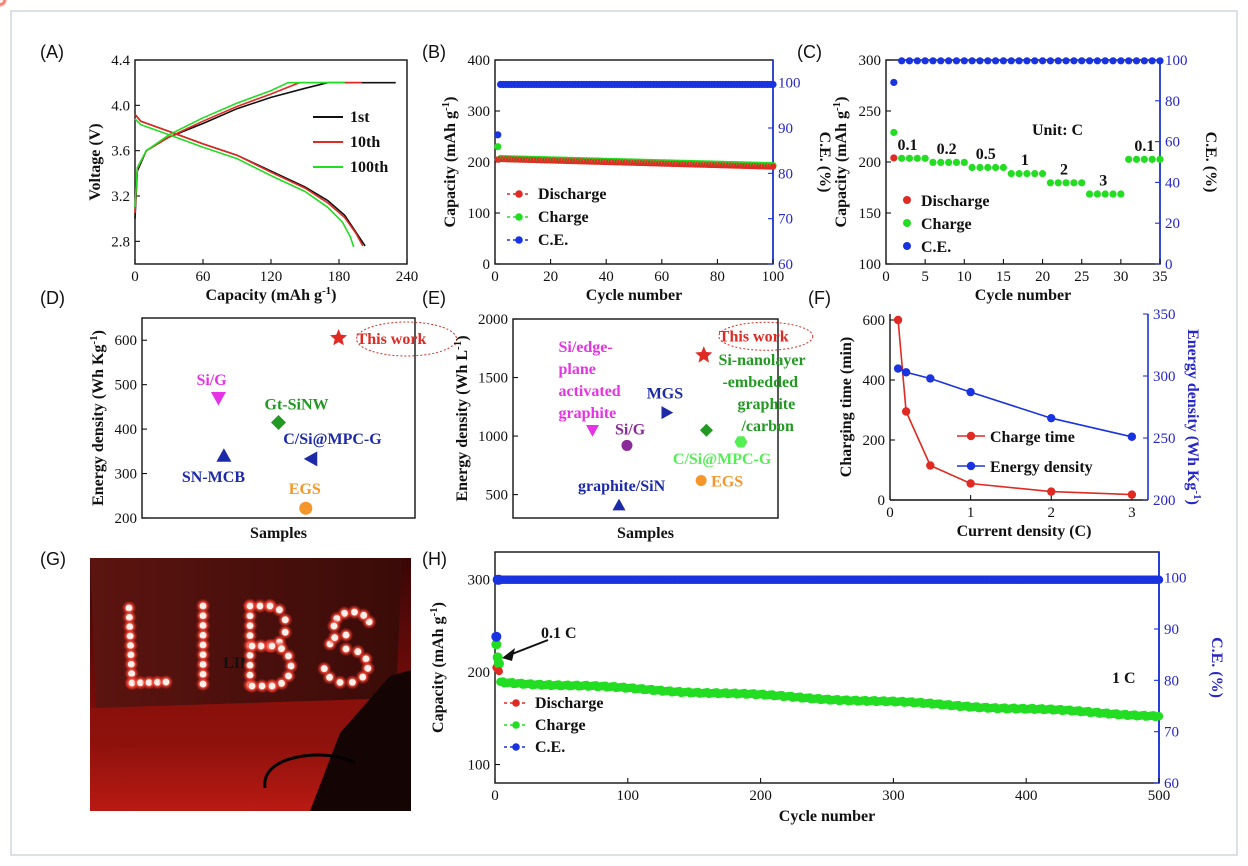 The image size is (1248, 866). What do you see at coordinates (1172, 102) in the screenshot?
I see `panel-c-y2tick-label: 80` at bounding box center [1172, 102].